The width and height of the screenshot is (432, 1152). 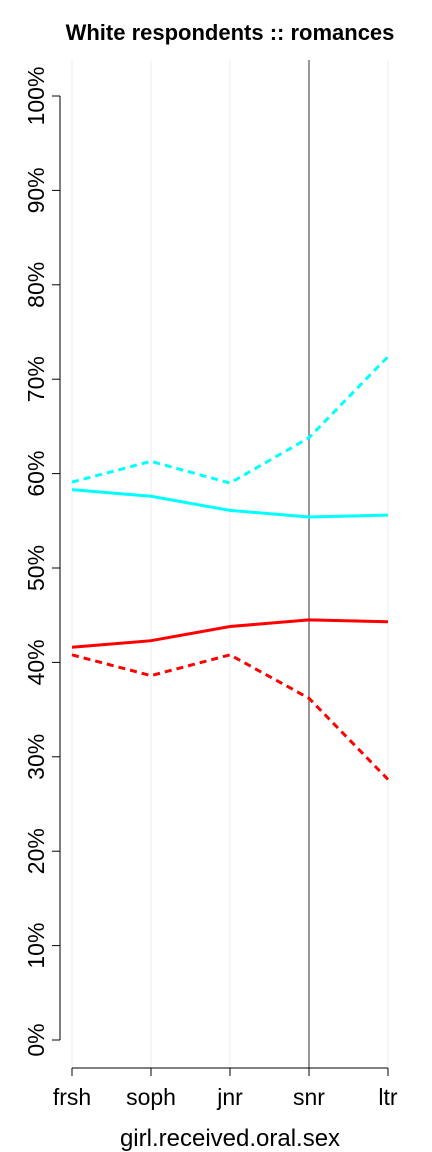 What do you see at coordinates (230, 32) in the screenshot?
I see `chart-title: White respondents :: romances` at bounding box center [230, 32].